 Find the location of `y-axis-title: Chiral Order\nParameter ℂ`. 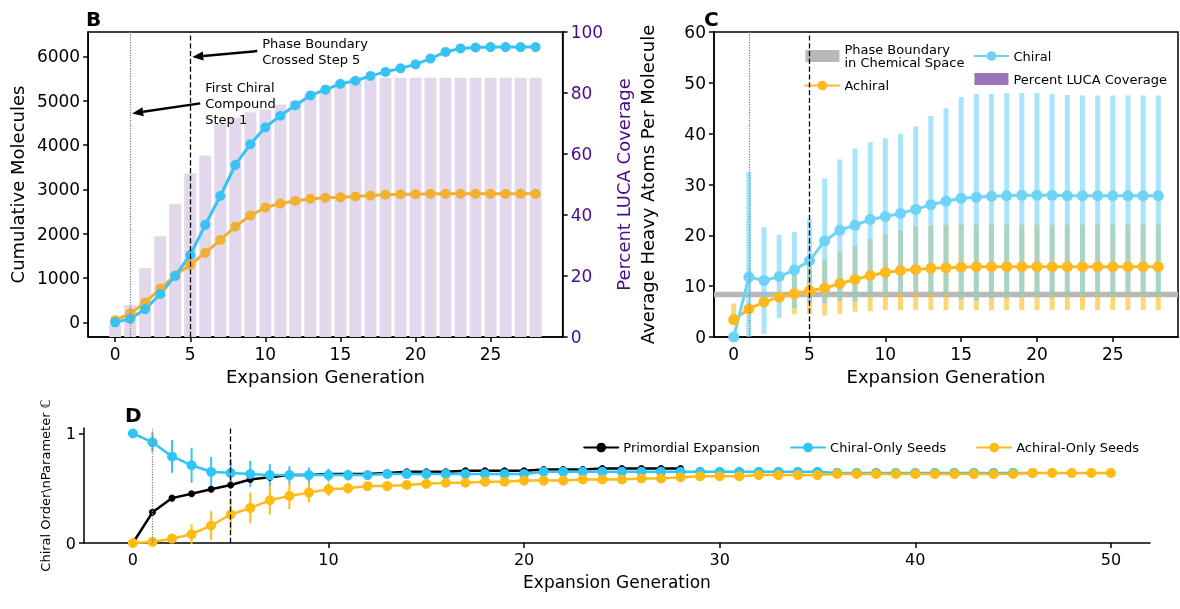

y-axis-title: Chiral Order\nParameter ℂ is located at coordinates (45, 485).